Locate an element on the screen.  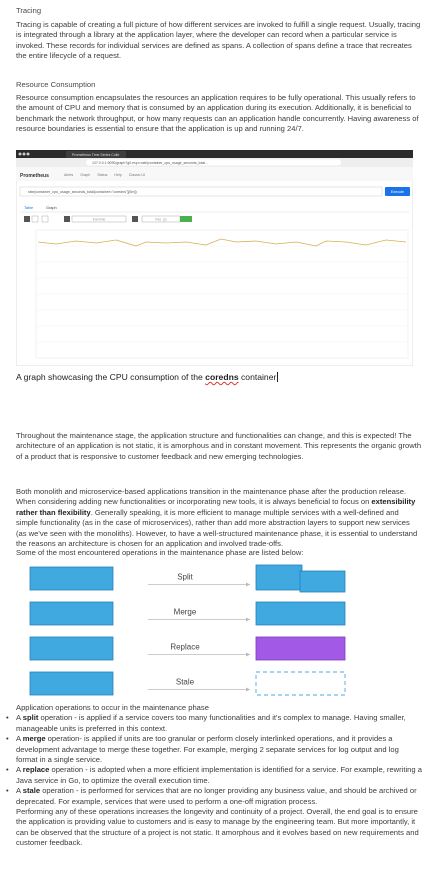
caption-text: container is located at coordinates (257, 377).